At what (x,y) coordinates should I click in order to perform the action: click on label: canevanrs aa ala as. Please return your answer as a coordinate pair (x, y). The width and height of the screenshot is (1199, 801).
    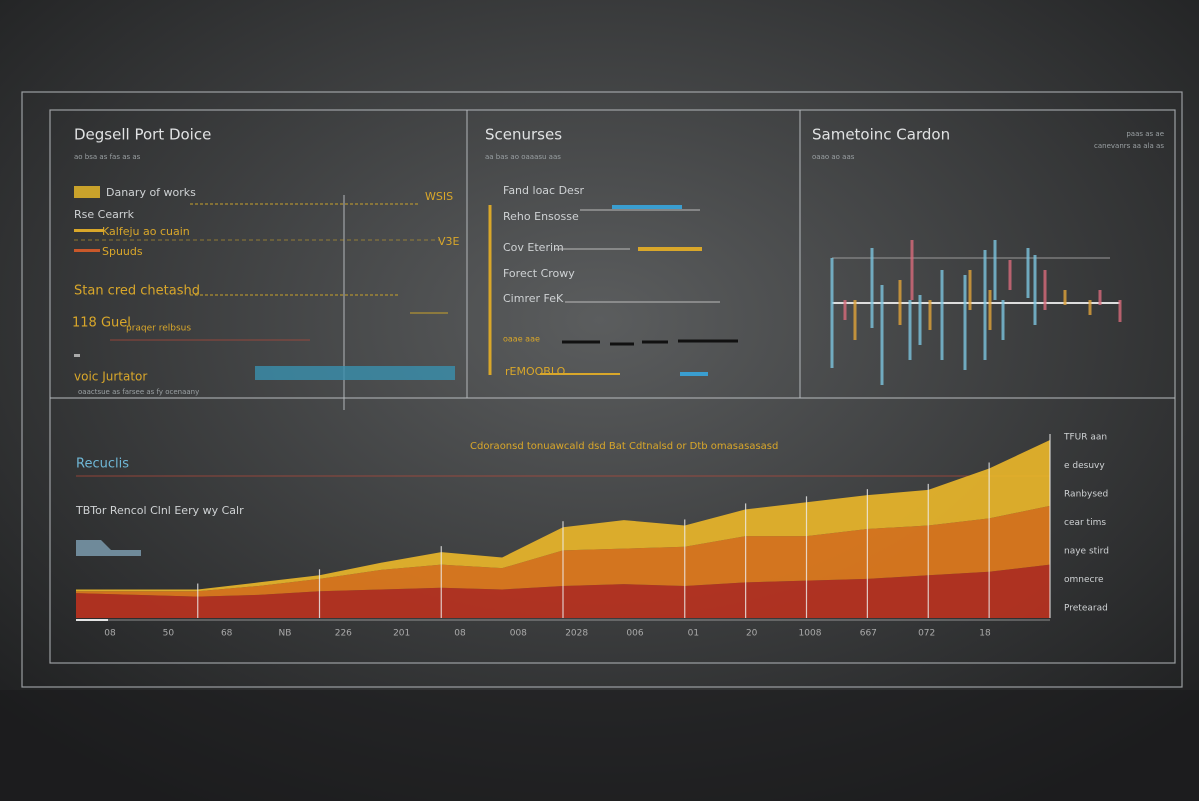
    Looking at the image, I should click on (1129, 146).